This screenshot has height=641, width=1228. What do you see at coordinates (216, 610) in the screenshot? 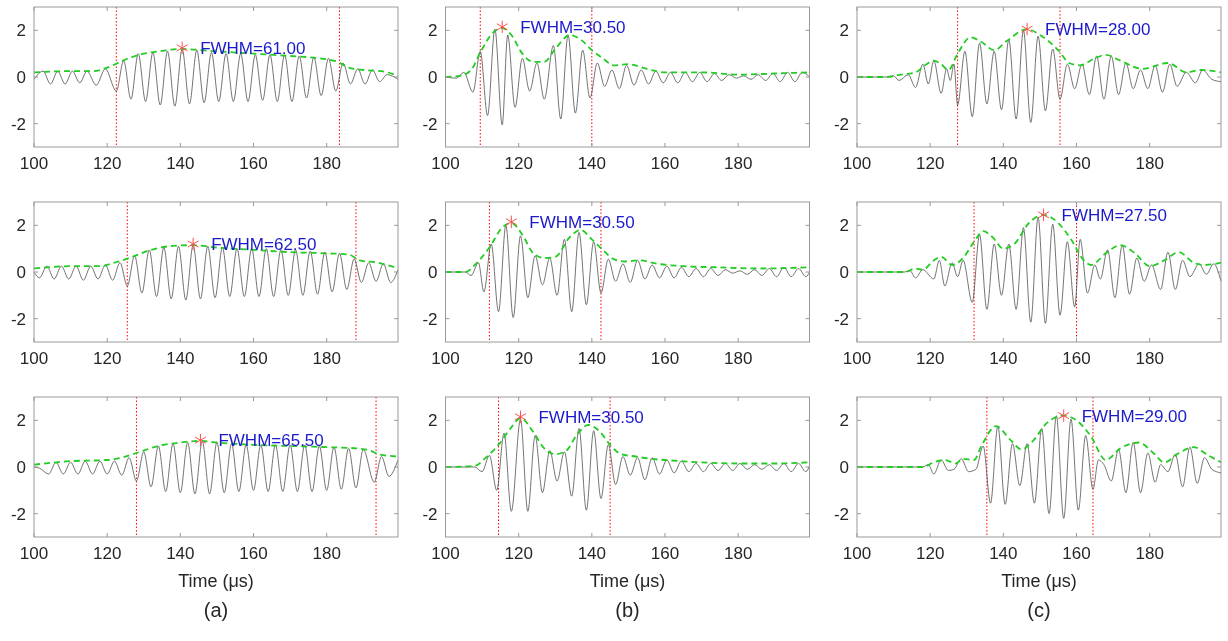
I see `text: (a)` at bounding box center [216, 610].